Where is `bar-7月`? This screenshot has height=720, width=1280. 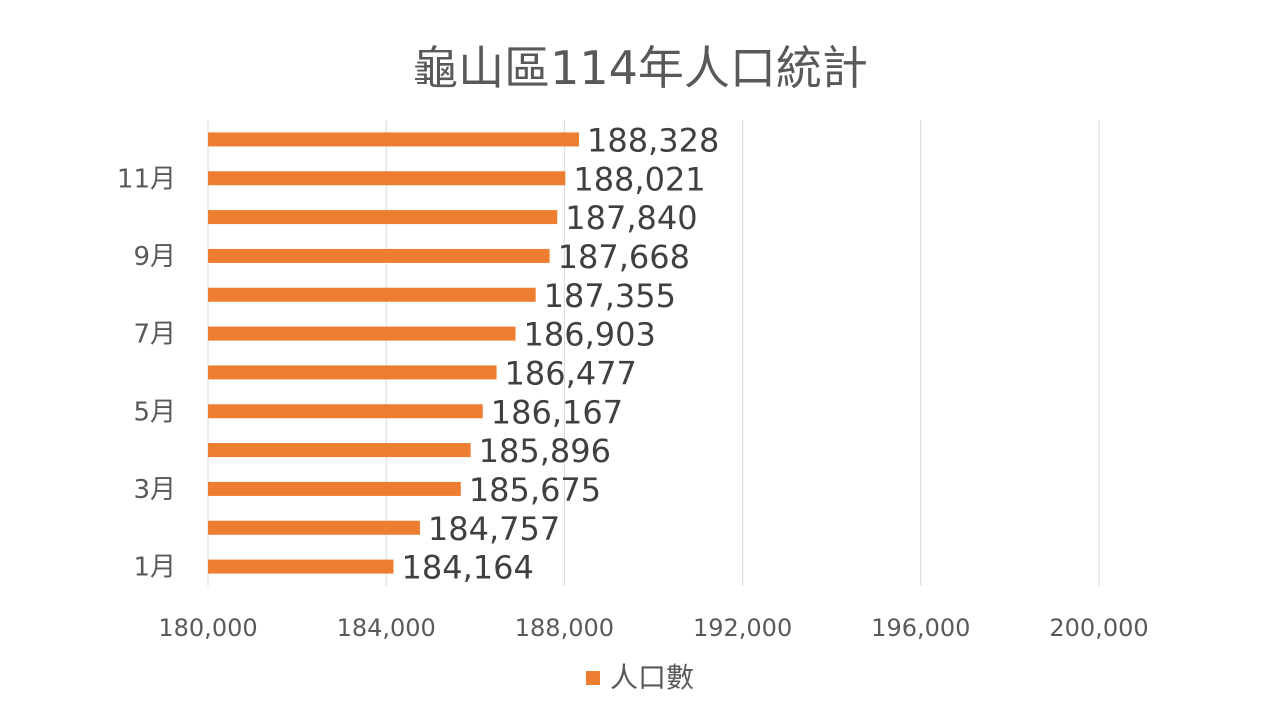
bar-7月 is located at coordinates (362, 333).